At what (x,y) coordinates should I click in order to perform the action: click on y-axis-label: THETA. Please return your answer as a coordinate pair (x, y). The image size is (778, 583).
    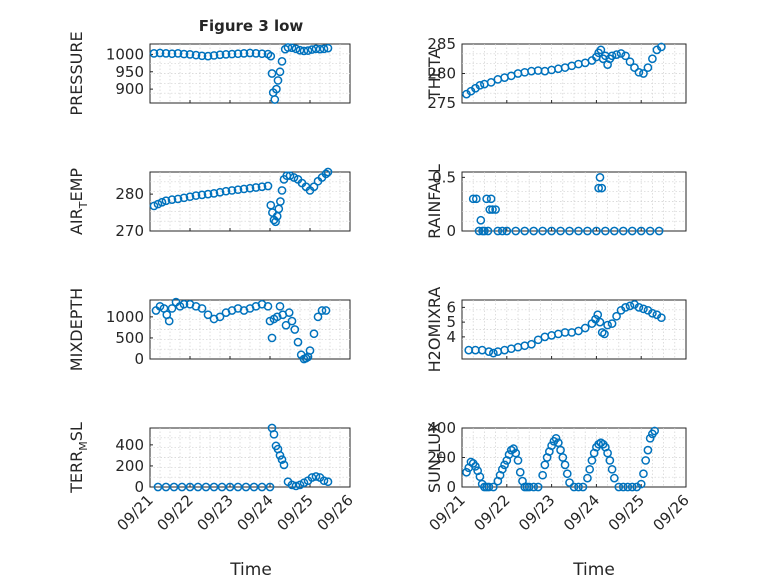
    Looking at the image, I should click on (434, 74).